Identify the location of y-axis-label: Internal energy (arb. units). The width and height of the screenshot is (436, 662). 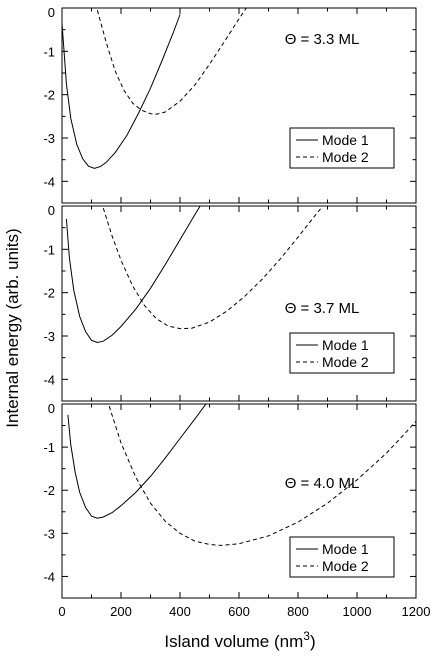
(12, 327).